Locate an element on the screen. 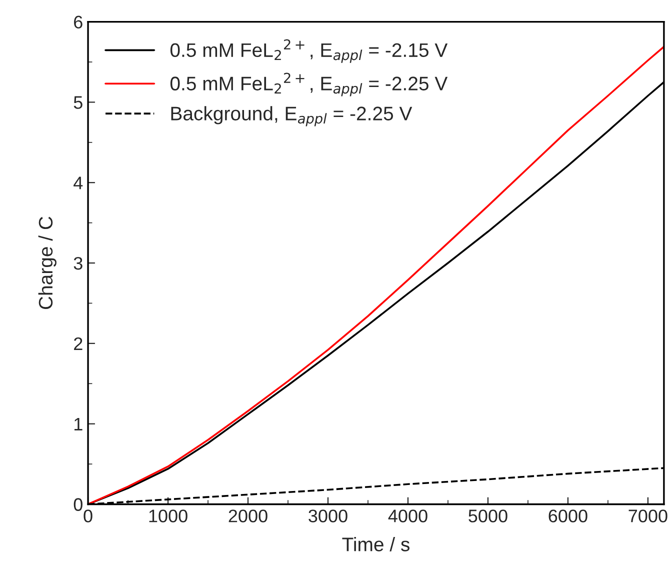 Image resolution: width=672 pixels, height=573 pixels. legend-label: 0.5 mM FeL$_{2}$$^{2+}$, E$_{appl}$ = -2.25 V is located at coordinates (309, 84).